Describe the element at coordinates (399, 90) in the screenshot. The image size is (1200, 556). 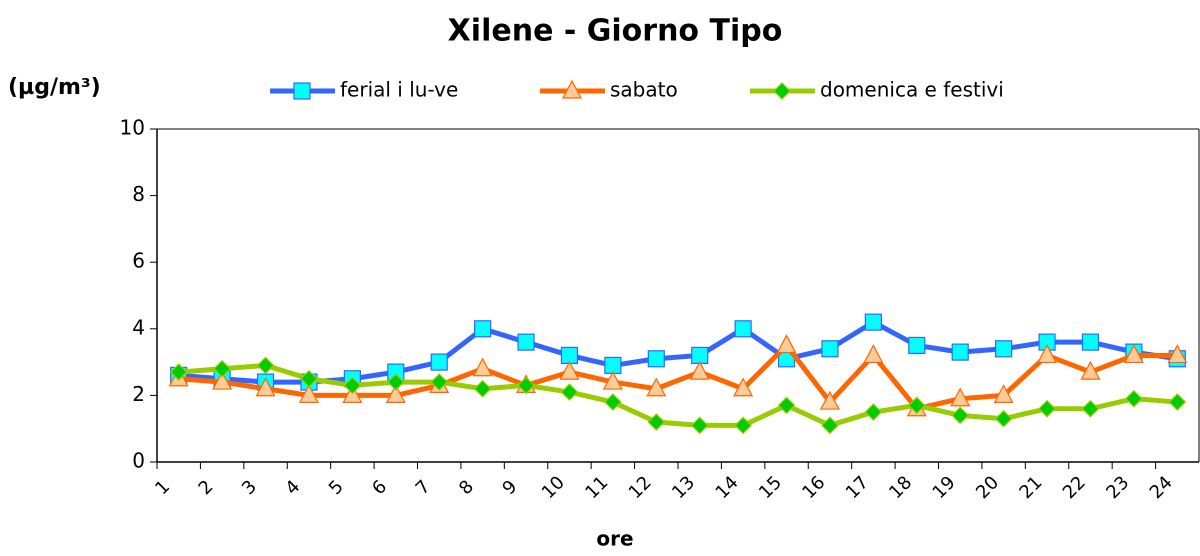
I see `legend-label: ferial i lu-ve` at that location.